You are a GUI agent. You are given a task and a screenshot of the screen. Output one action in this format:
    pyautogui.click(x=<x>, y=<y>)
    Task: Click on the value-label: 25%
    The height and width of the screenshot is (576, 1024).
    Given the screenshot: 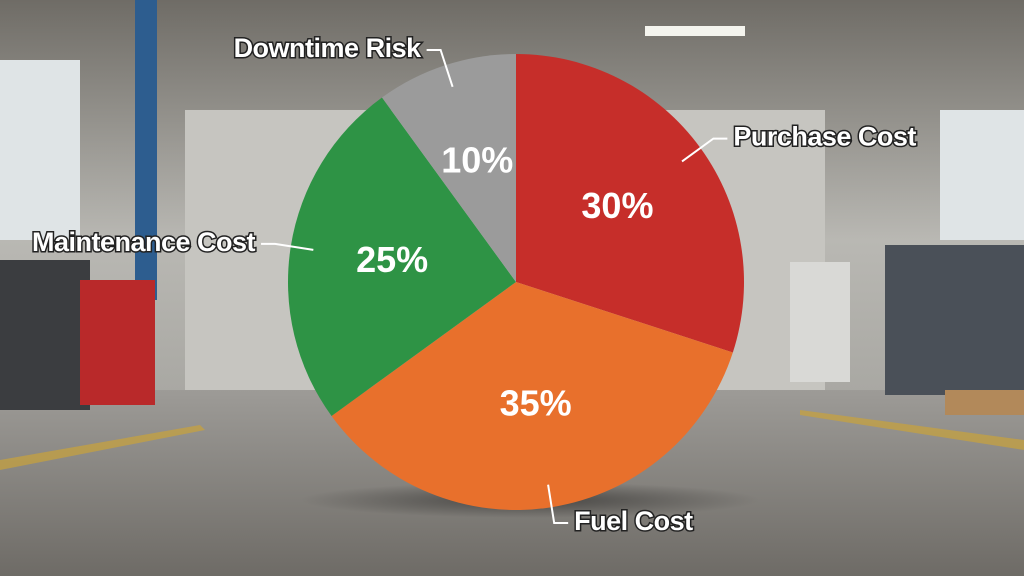 What is the action you would take?
    pyautogui.click(x=392, y=259)
    